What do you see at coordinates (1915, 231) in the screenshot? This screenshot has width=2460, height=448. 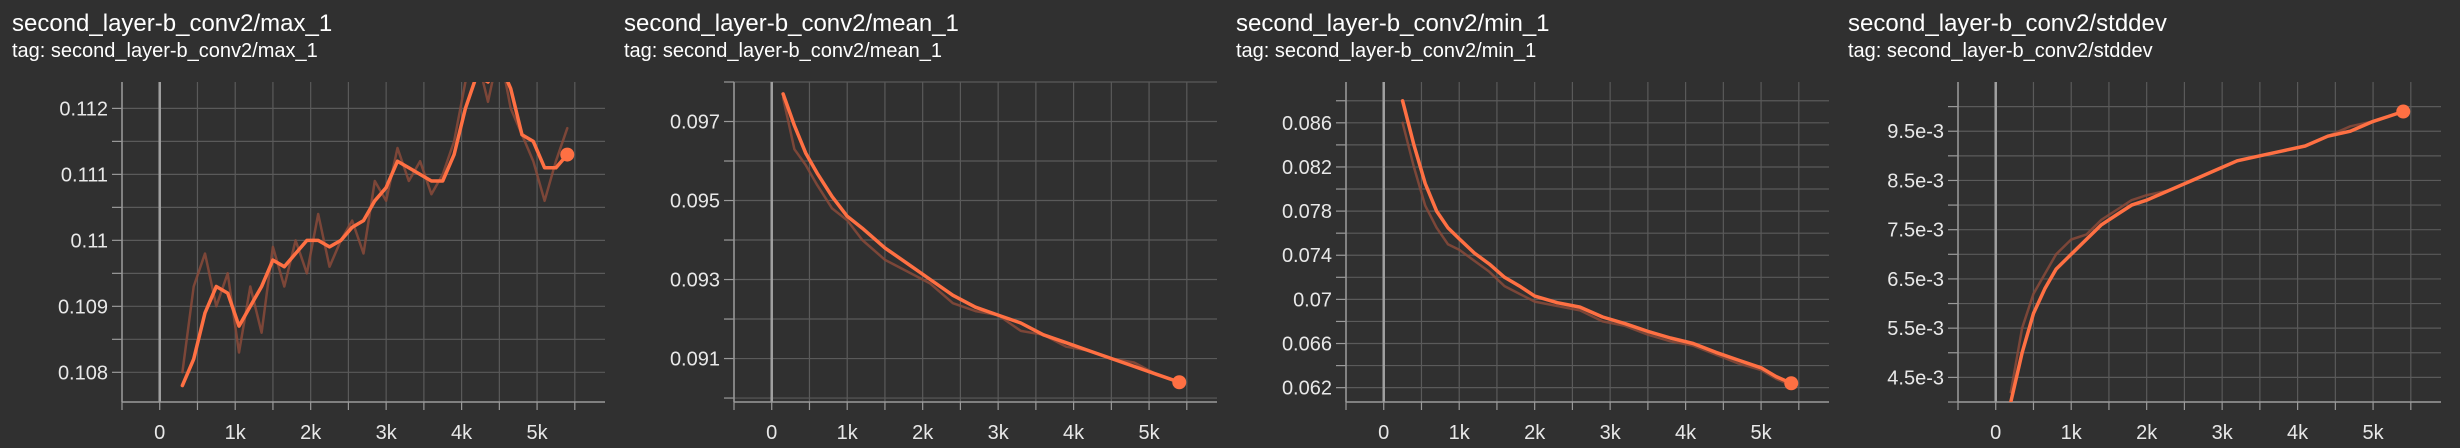 I see `y-tick-label: 7.5e-3` at bounding box center [1915, 231].